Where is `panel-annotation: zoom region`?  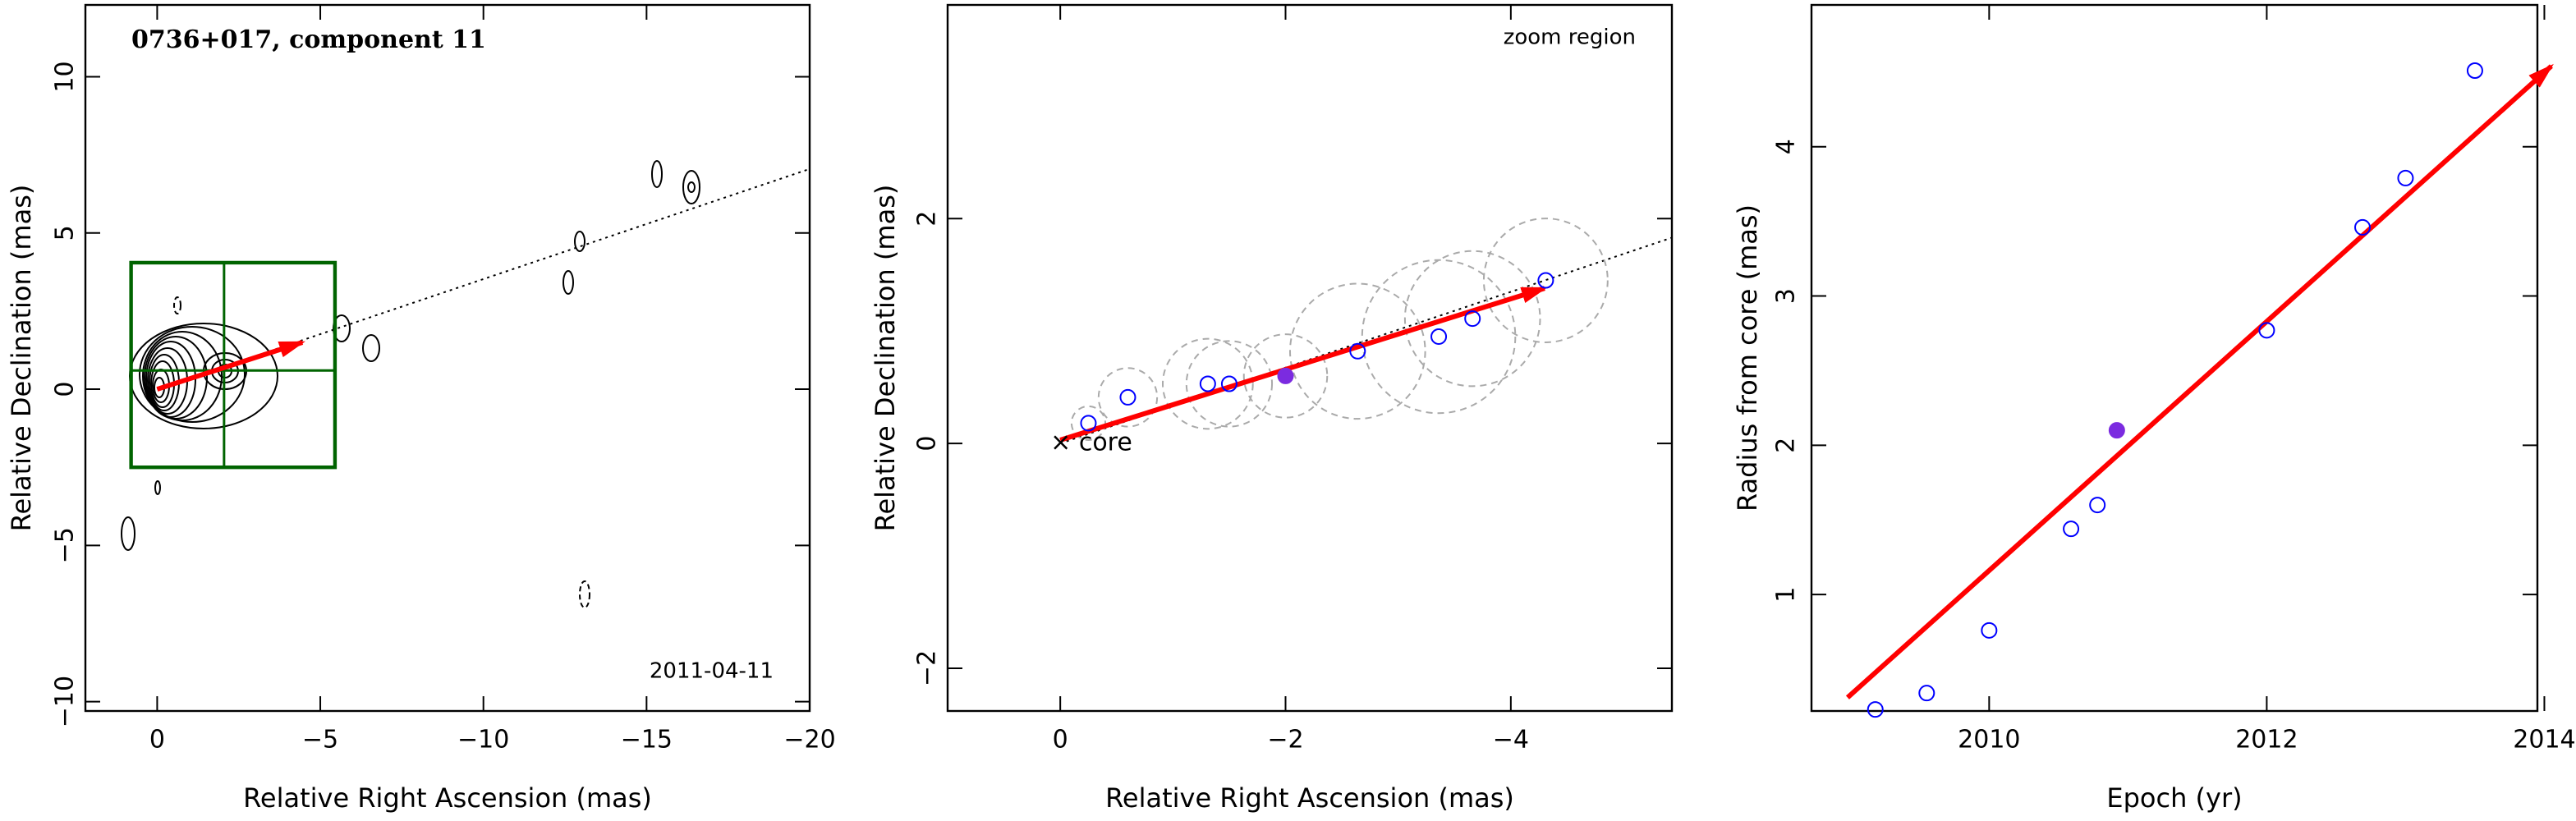
panel-annotation: zoom region is located at coordinates (1570, 37).